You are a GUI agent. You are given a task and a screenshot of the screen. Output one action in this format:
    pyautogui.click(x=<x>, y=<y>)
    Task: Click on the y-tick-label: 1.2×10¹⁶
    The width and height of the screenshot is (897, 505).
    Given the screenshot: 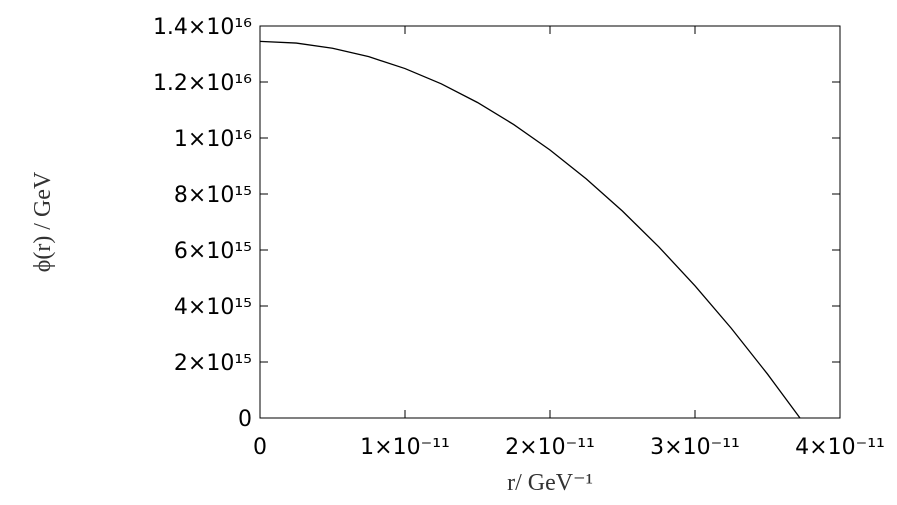 What is the action you would take?
    pyautogui.click(x=202, y=83)
    